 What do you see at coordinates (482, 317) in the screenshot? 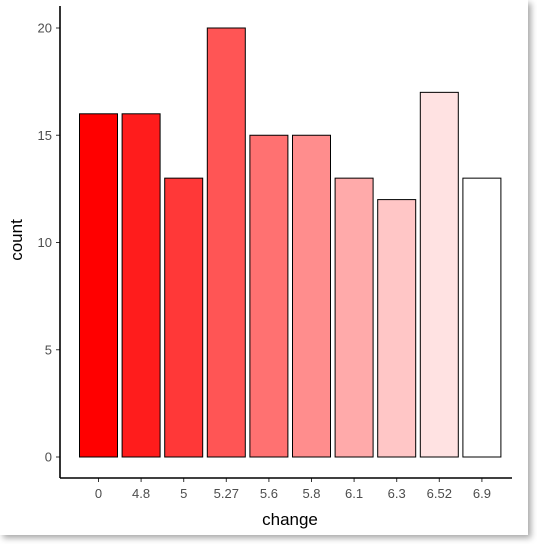
I see `bar-6.9` at bounding box center [482, 317].